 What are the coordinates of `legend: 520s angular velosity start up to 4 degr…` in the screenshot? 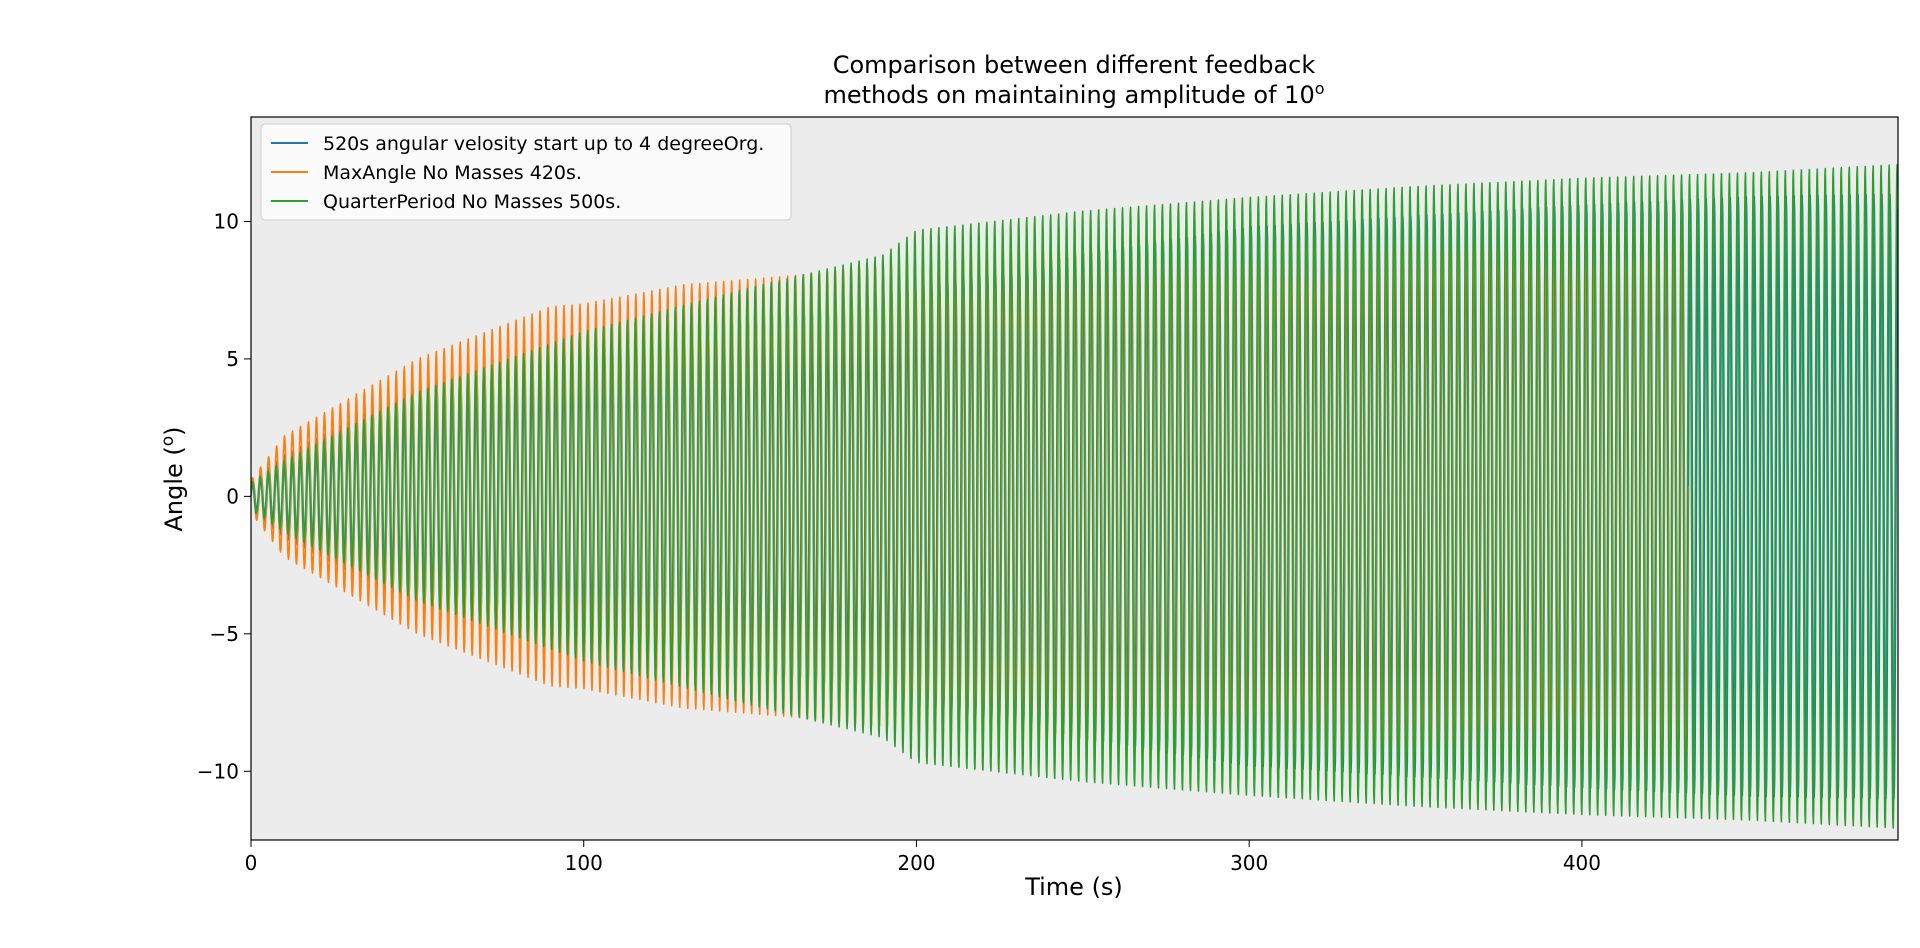 It's located at (526, 172).